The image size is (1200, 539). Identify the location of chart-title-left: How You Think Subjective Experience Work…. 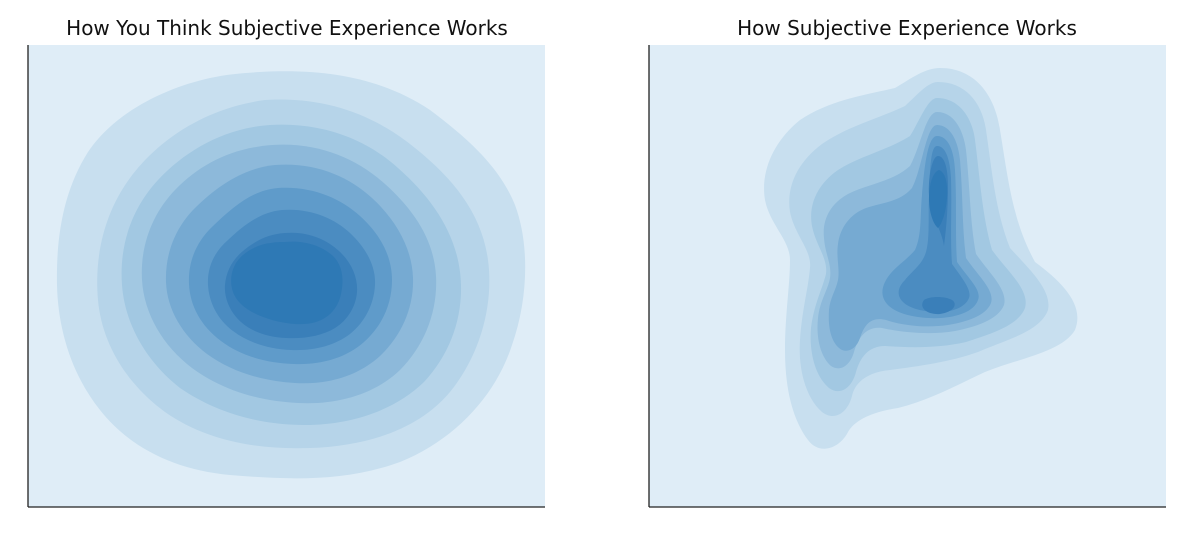
(287, 28).